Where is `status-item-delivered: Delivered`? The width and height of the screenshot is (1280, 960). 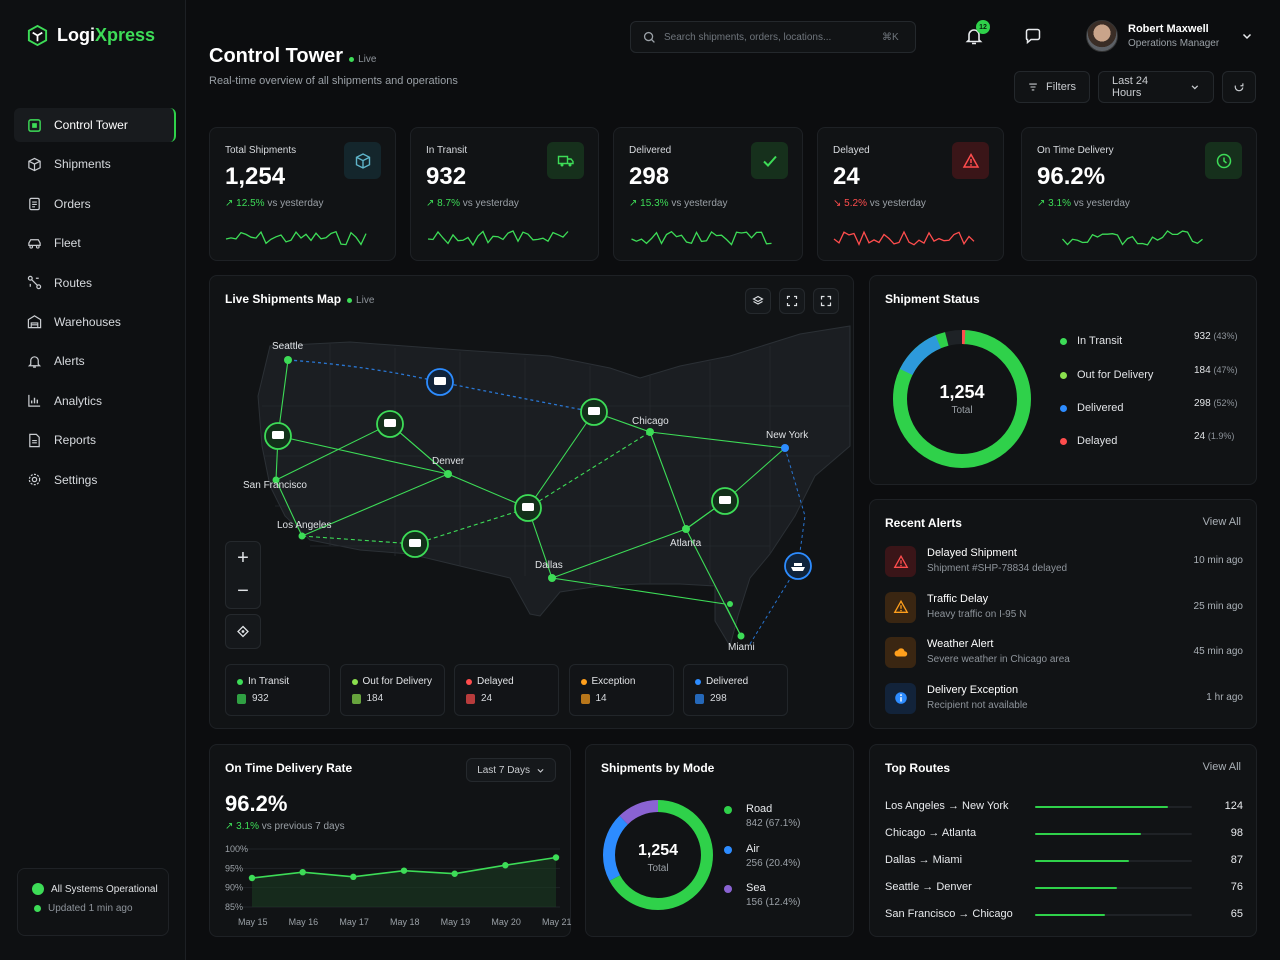 status-item-delivered: Delivered is located at coordinates (1091, 408).